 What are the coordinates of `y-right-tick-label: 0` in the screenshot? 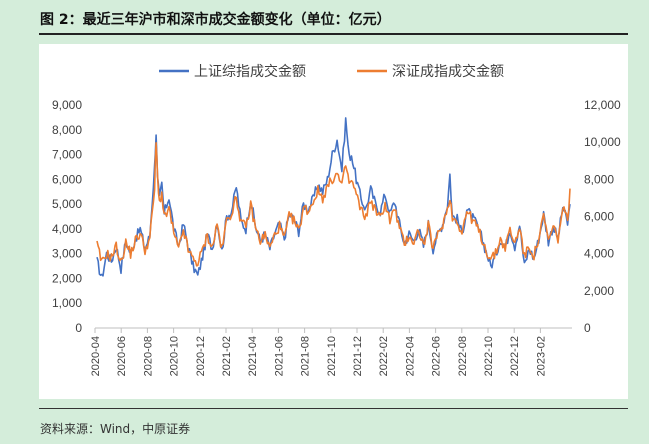 It's located at (587, 328).